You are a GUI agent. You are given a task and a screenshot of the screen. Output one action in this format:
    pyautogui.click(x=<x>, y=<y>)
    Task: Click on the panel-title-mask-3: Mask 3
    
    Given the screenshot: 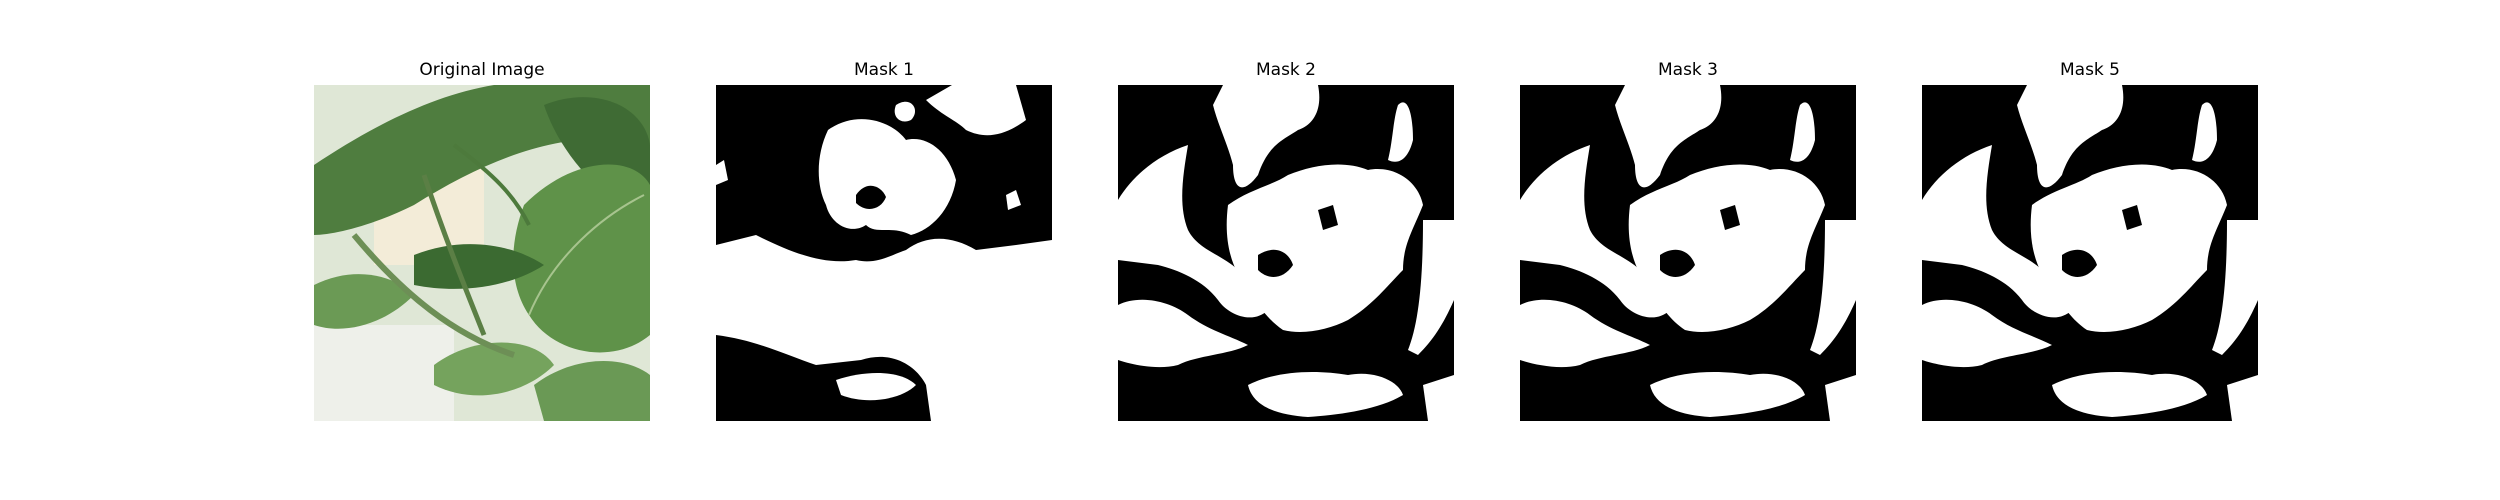 What is the action you would take?
    pyautogui.click(x=1687, y=70)
    